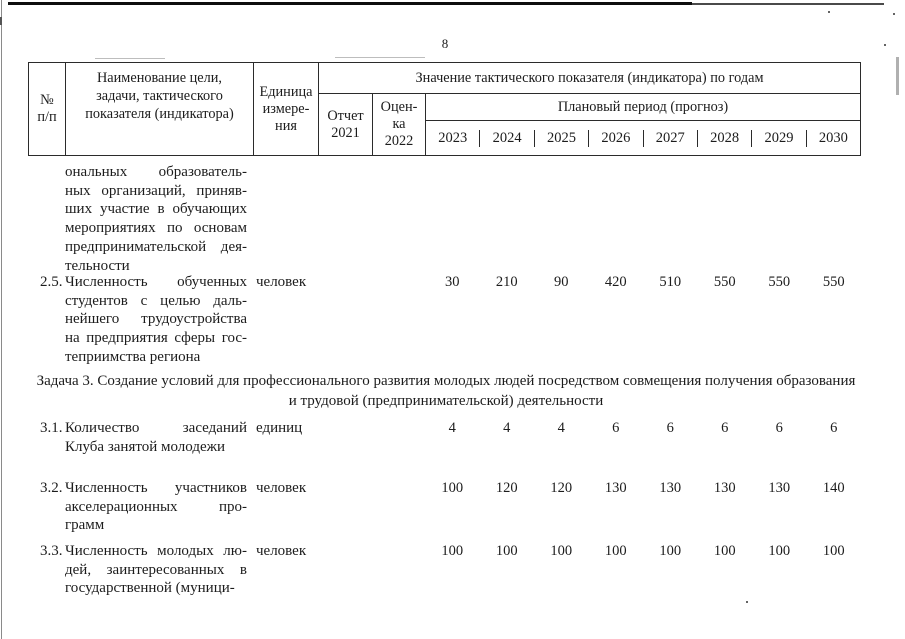 The width and height of the screenshot is (905, 639). I want to click on row-values: 30 210 90 420 510 550 550 550, so click(589, 320).